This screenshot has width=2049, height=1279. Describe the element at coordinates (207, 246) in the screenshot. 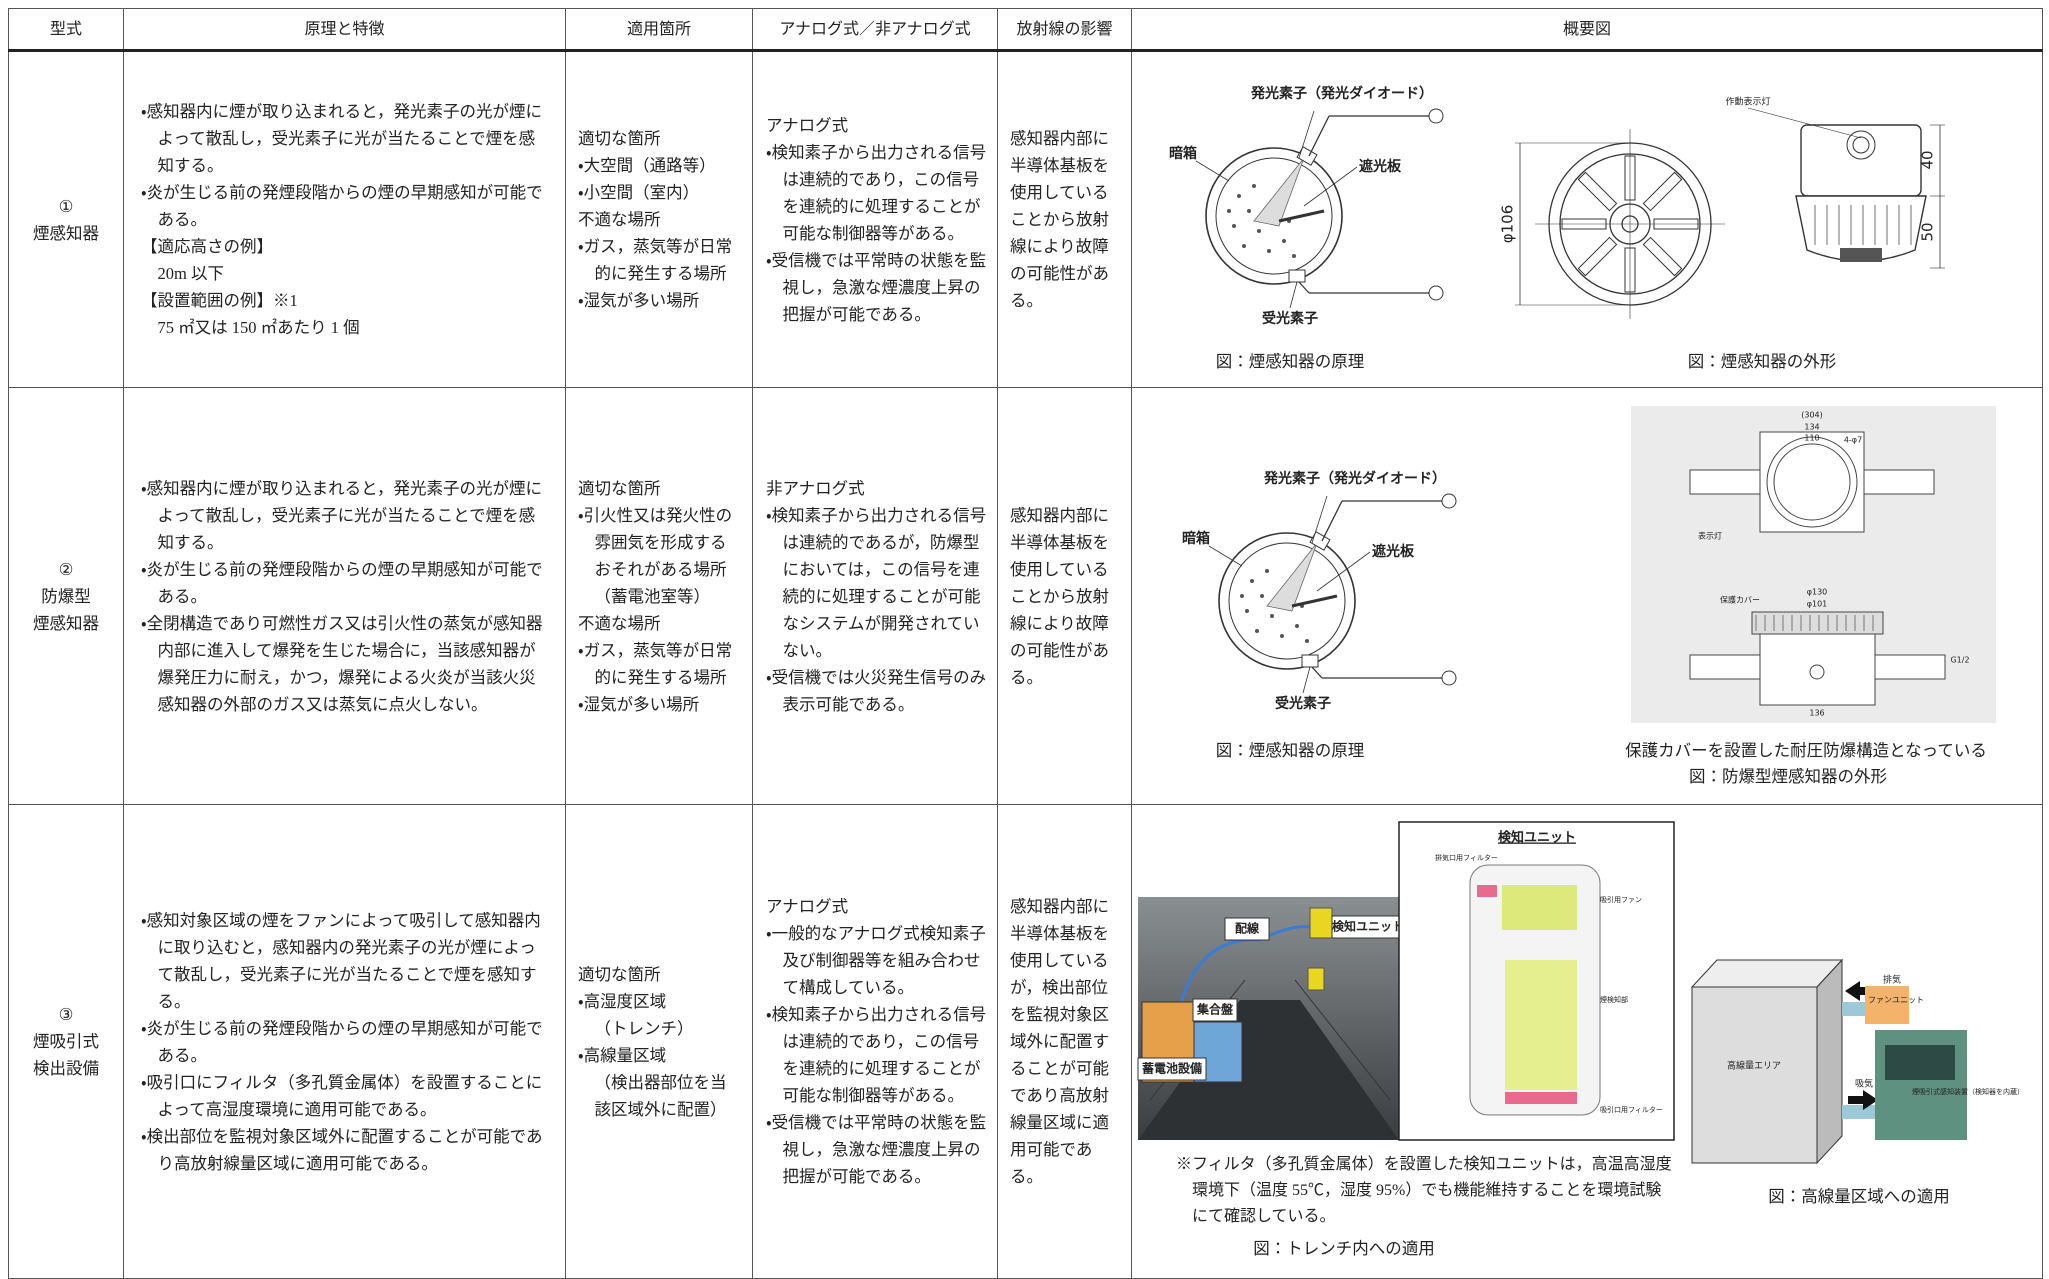

I see `principle-item: 【適応高さの例】` at that location.